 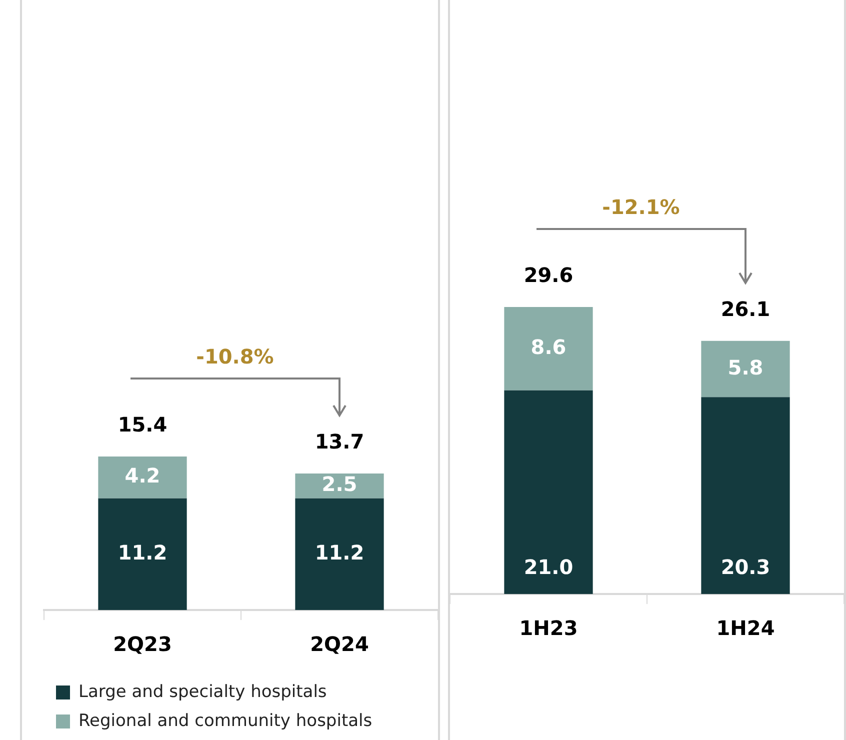 I want to click on data-label: 2.5, so click(x=340, y=484).